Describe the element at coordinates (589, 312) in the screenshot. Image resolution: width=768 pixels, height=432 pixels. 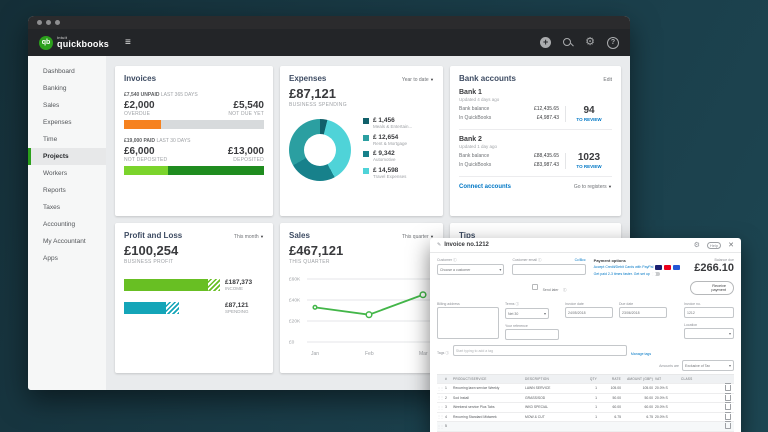
I see `invoice-date-input: 24/05/2018` at that location.